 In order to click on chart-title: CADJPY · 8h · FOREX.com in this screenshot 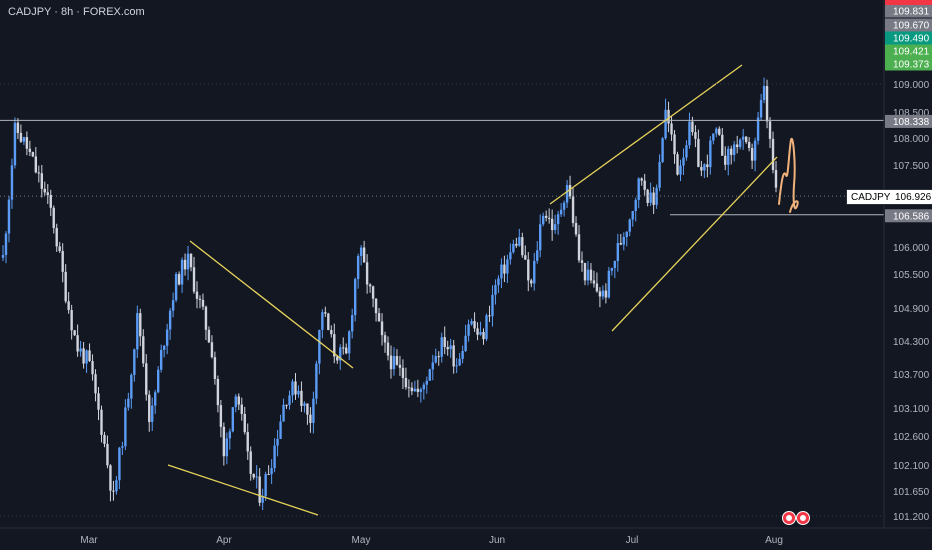, I will do `click(76, 12)`.